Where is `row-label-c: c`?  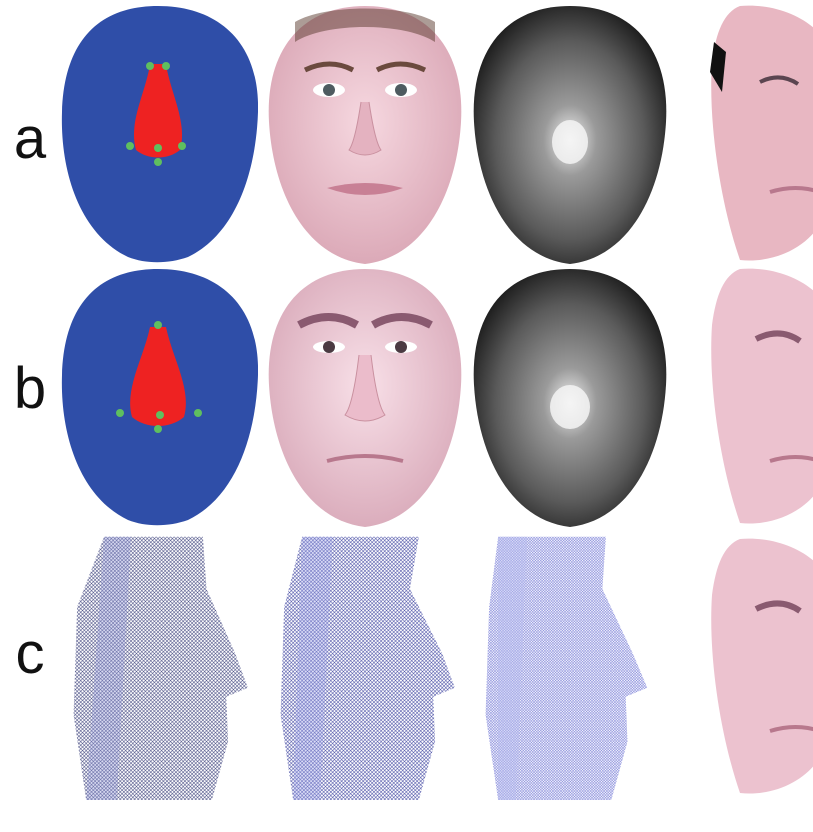 row-label-c: c is located at coordinates (30, 653).